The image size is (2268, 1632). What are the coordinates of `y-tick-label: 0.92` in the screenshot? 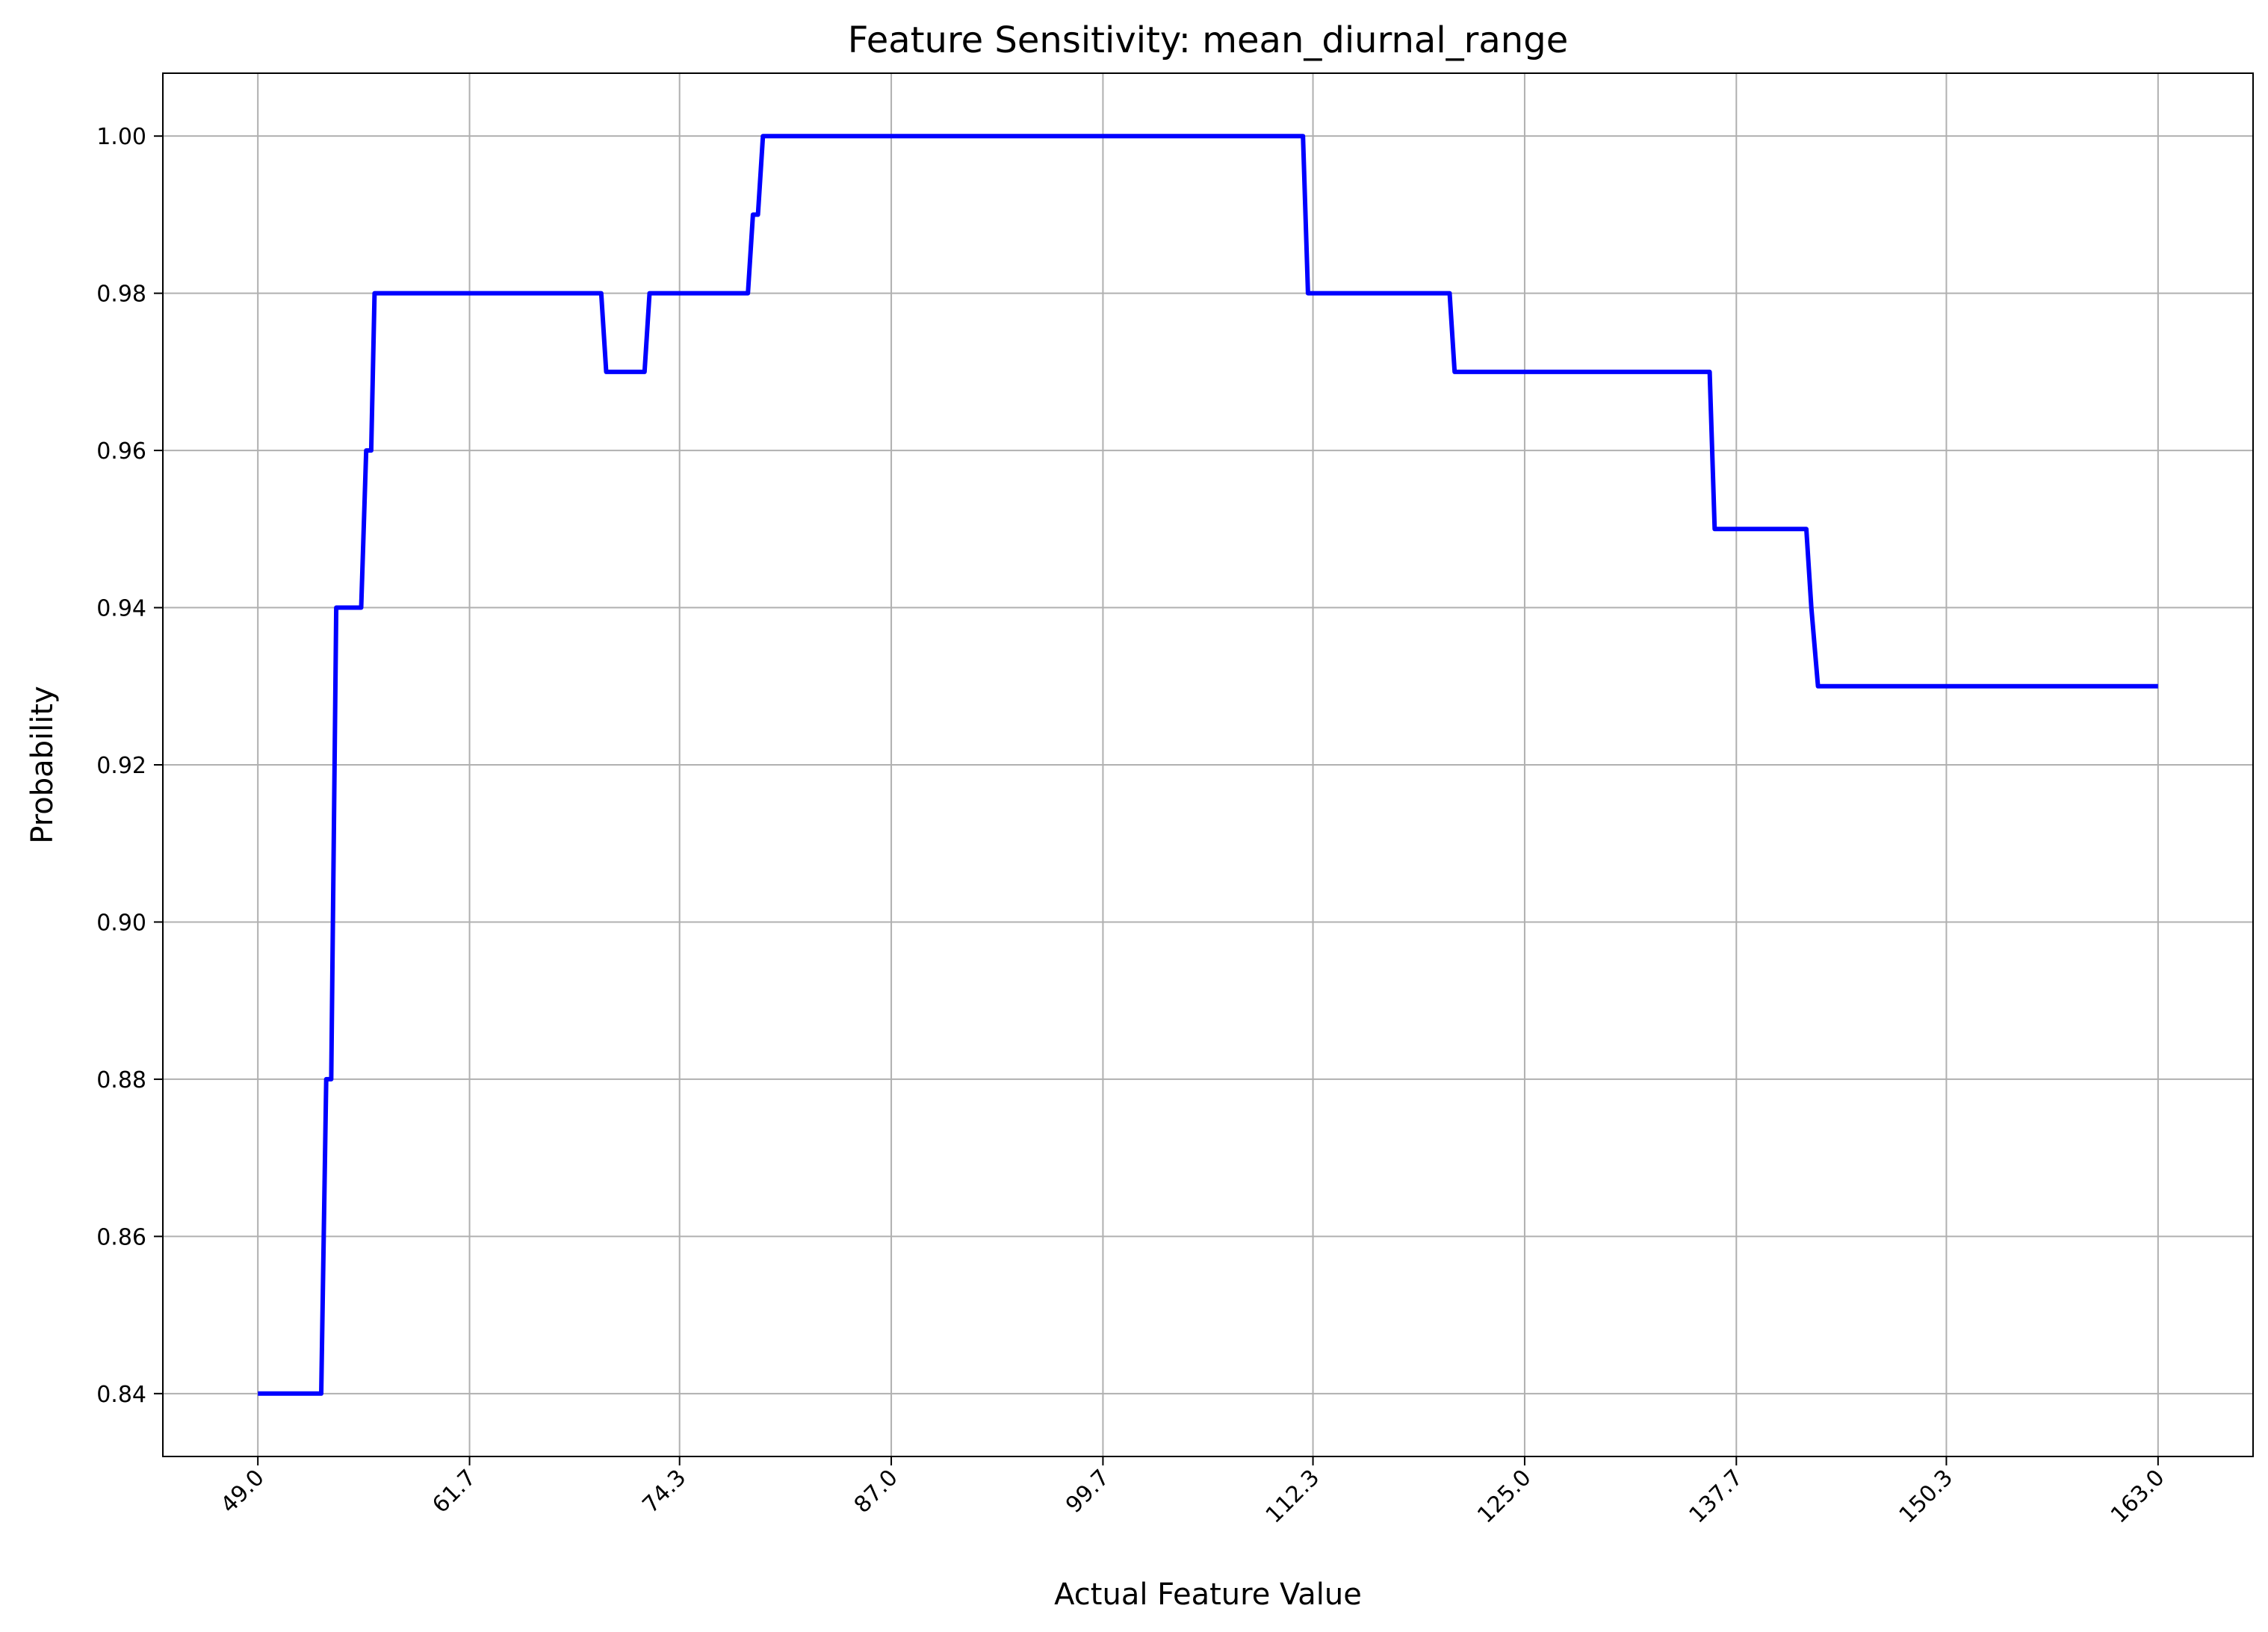 It's located at (121, 766).